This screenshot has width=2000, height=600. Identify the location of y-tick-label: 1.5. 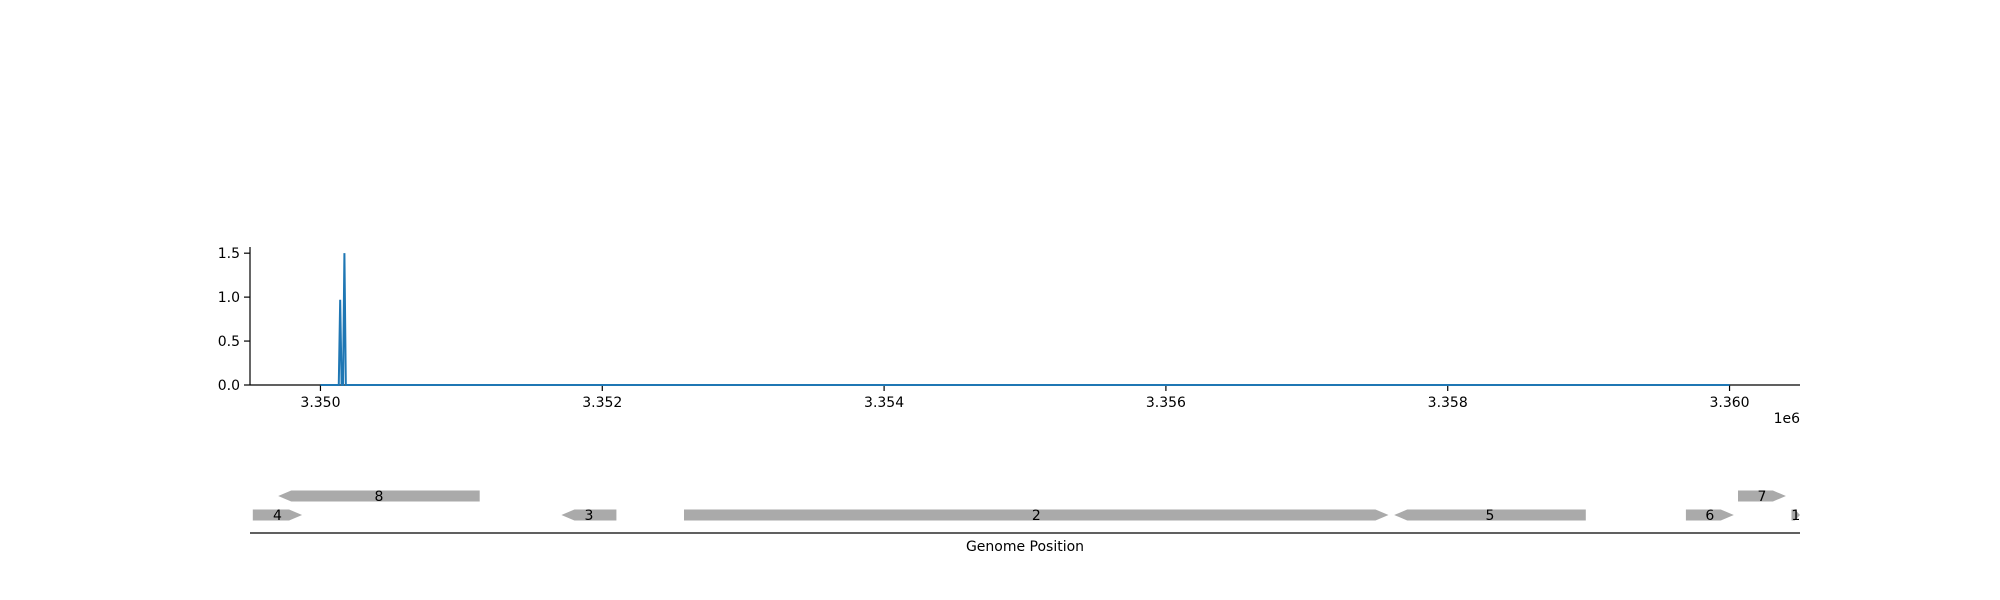
(229, 254).